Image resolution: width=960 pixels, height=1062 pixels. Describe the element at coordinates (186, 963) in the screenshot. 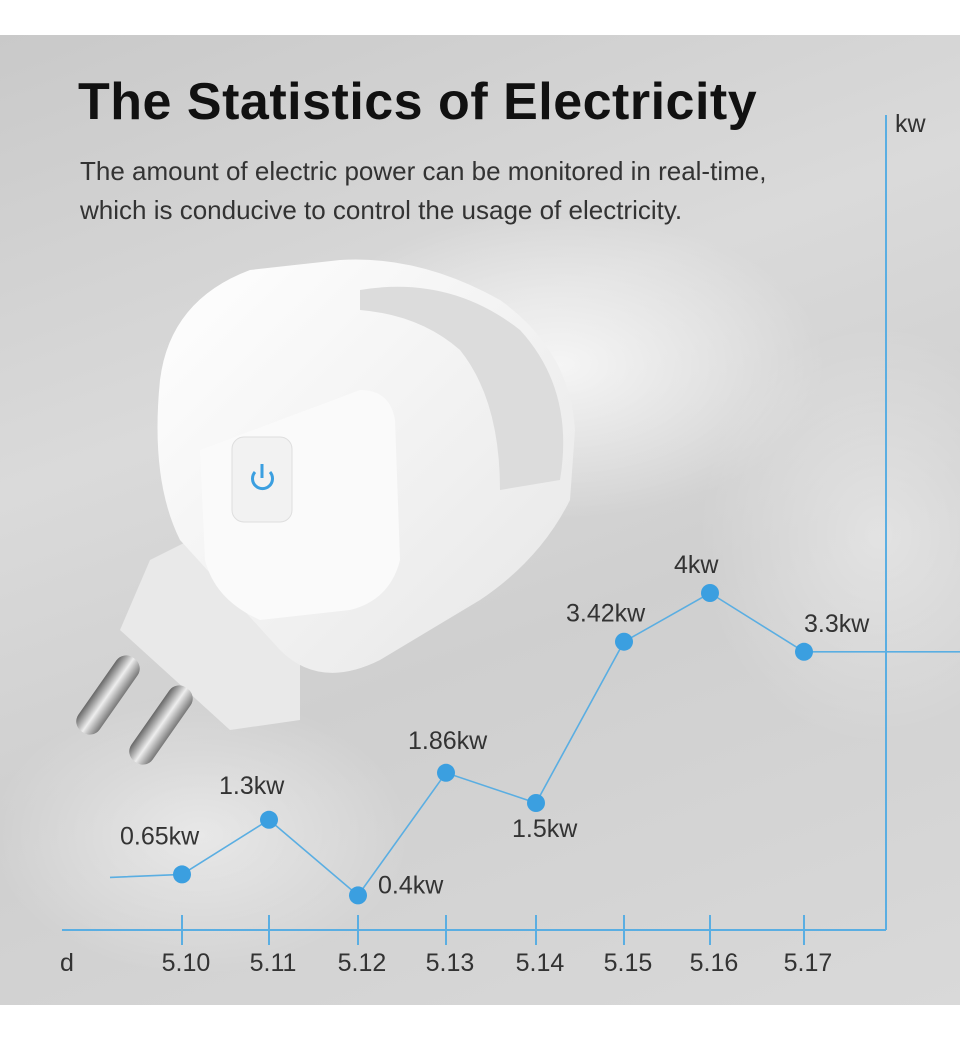

I see `x-tick-label: 5.10` at that location.